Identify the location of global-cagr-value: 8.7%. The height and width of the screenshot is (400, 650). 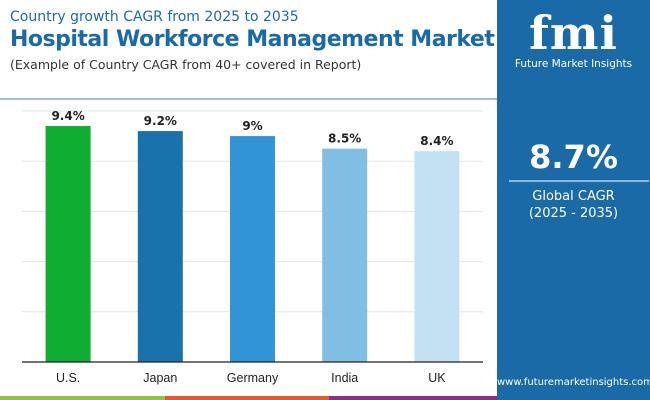
(573, 157).